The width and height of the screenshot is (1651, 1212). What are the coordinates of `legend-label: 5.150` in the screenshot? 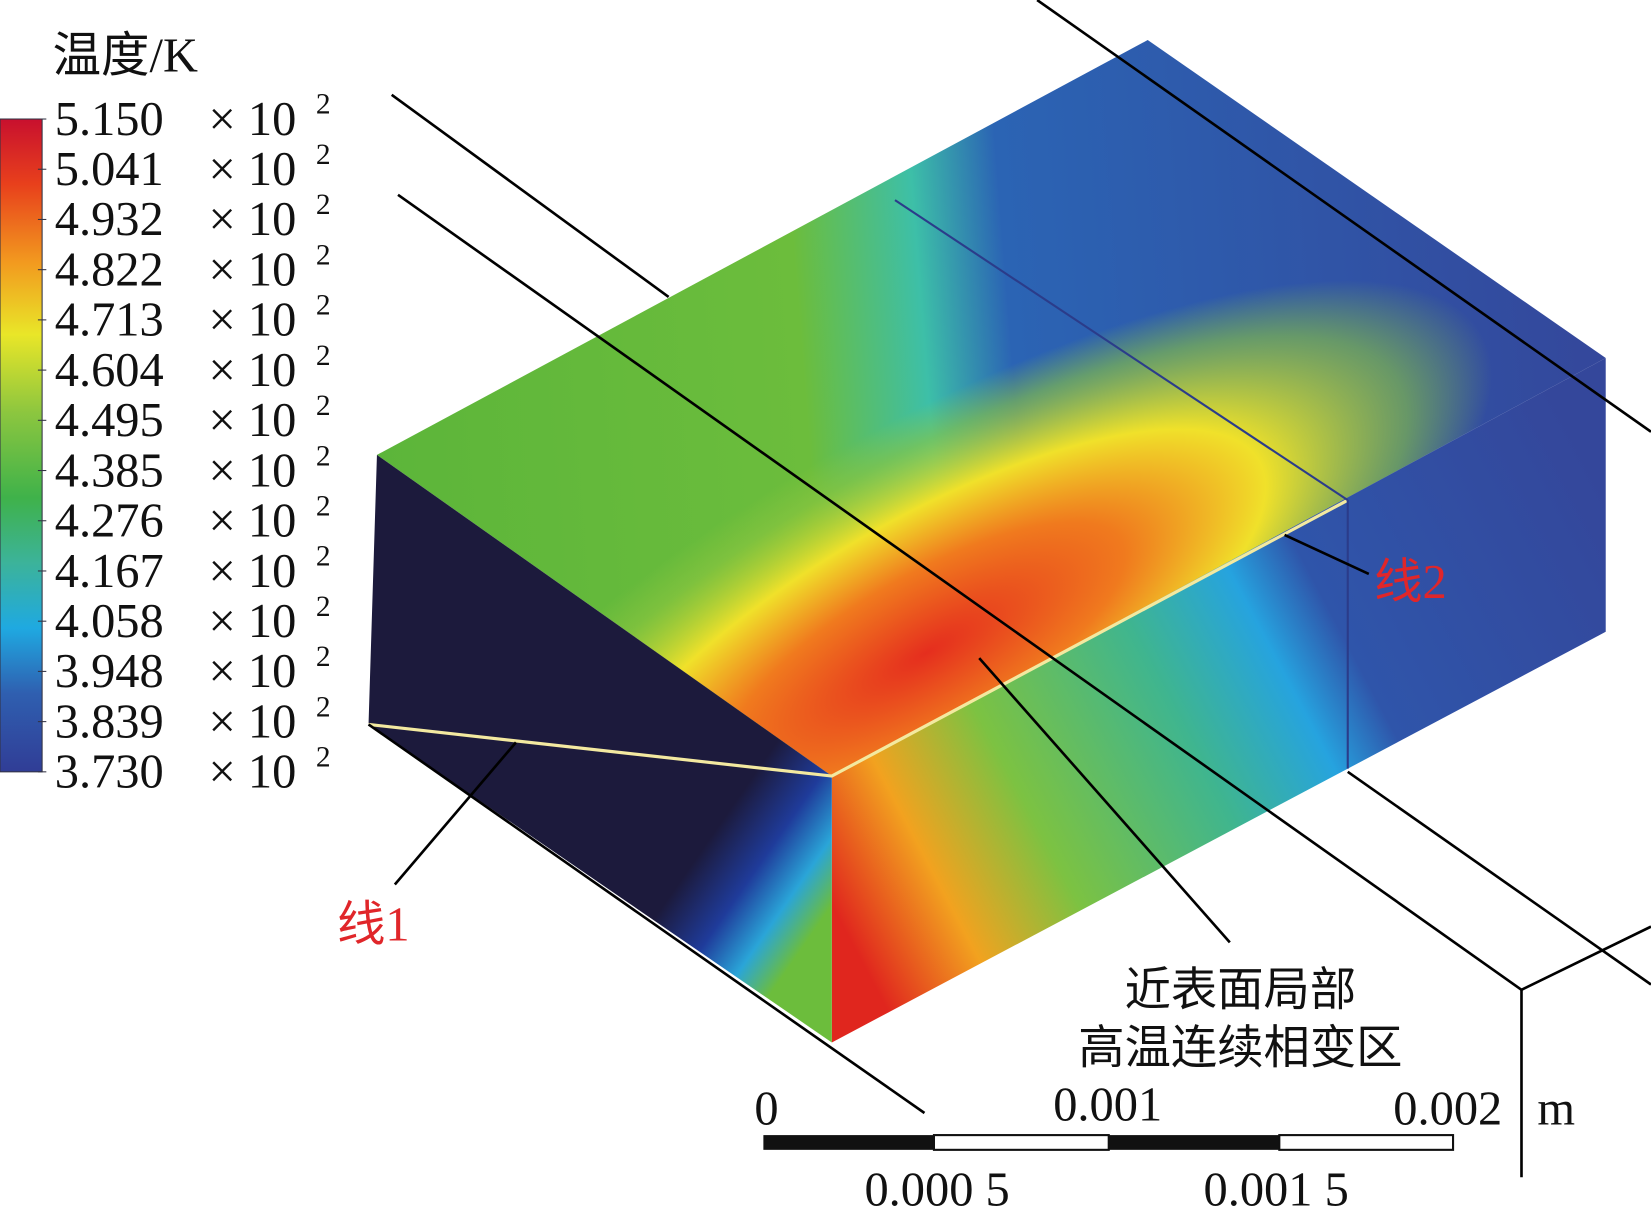 It's located at (109, 119).